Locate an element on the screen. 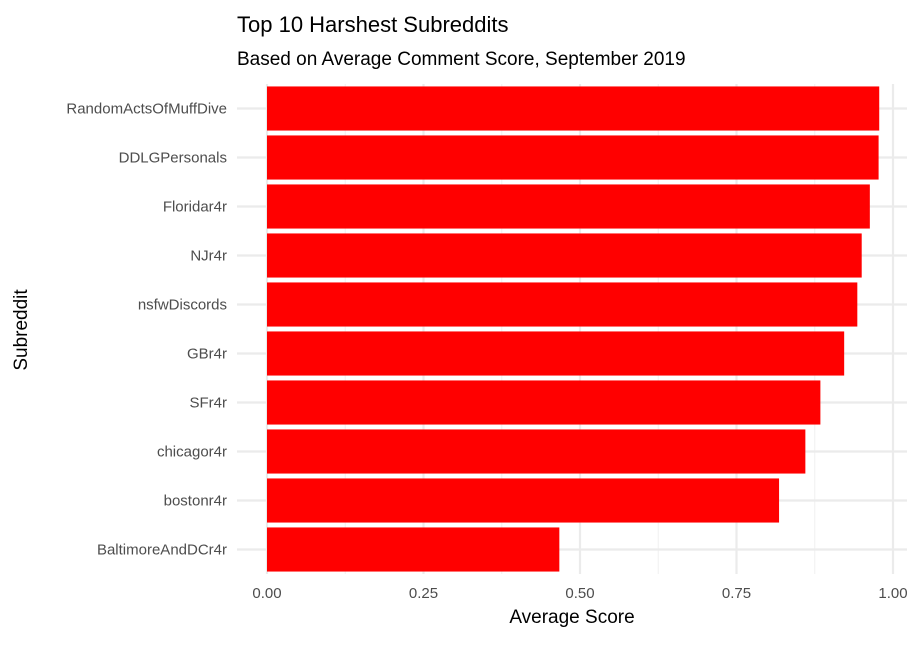 This screenshot has width=921, height=648. y-tick-label: SFr4r is located at coordinates (209, 403).